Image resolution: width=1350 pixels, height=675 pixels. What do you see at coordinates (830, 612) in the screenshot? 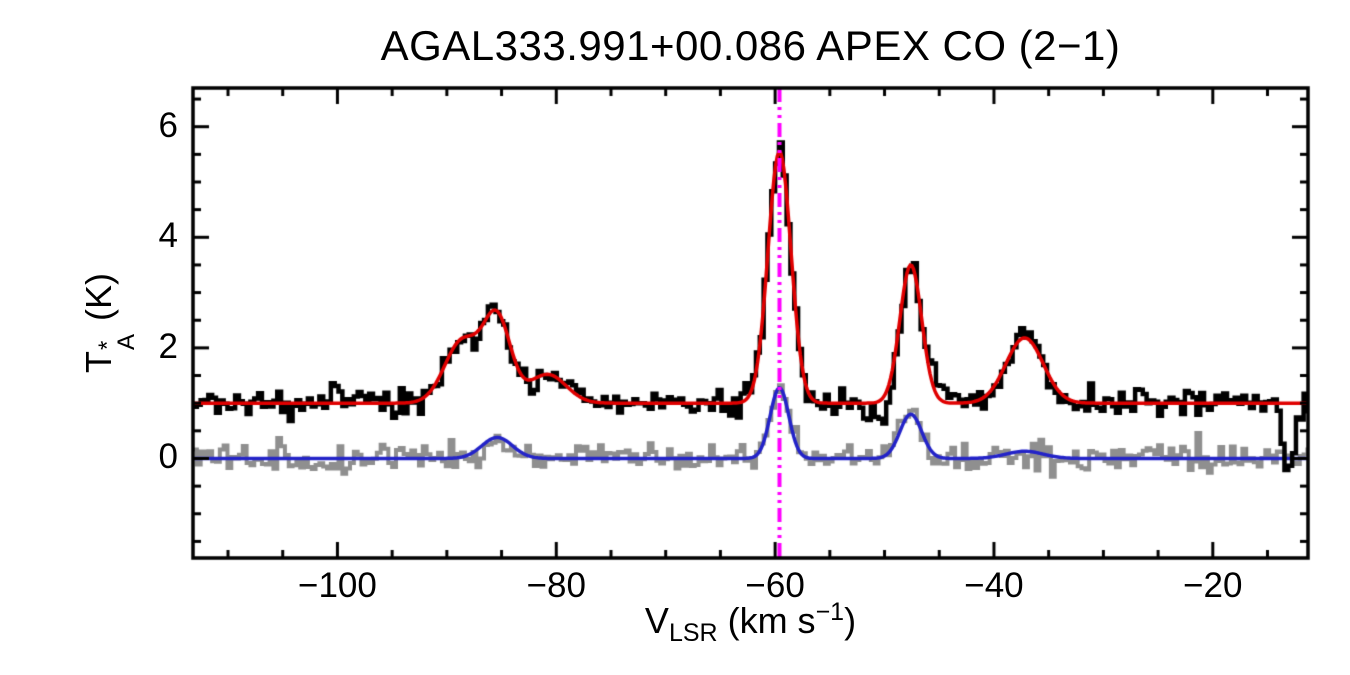
I see `x-axis-label-superscript: −1` at bounding box center [830, 612].